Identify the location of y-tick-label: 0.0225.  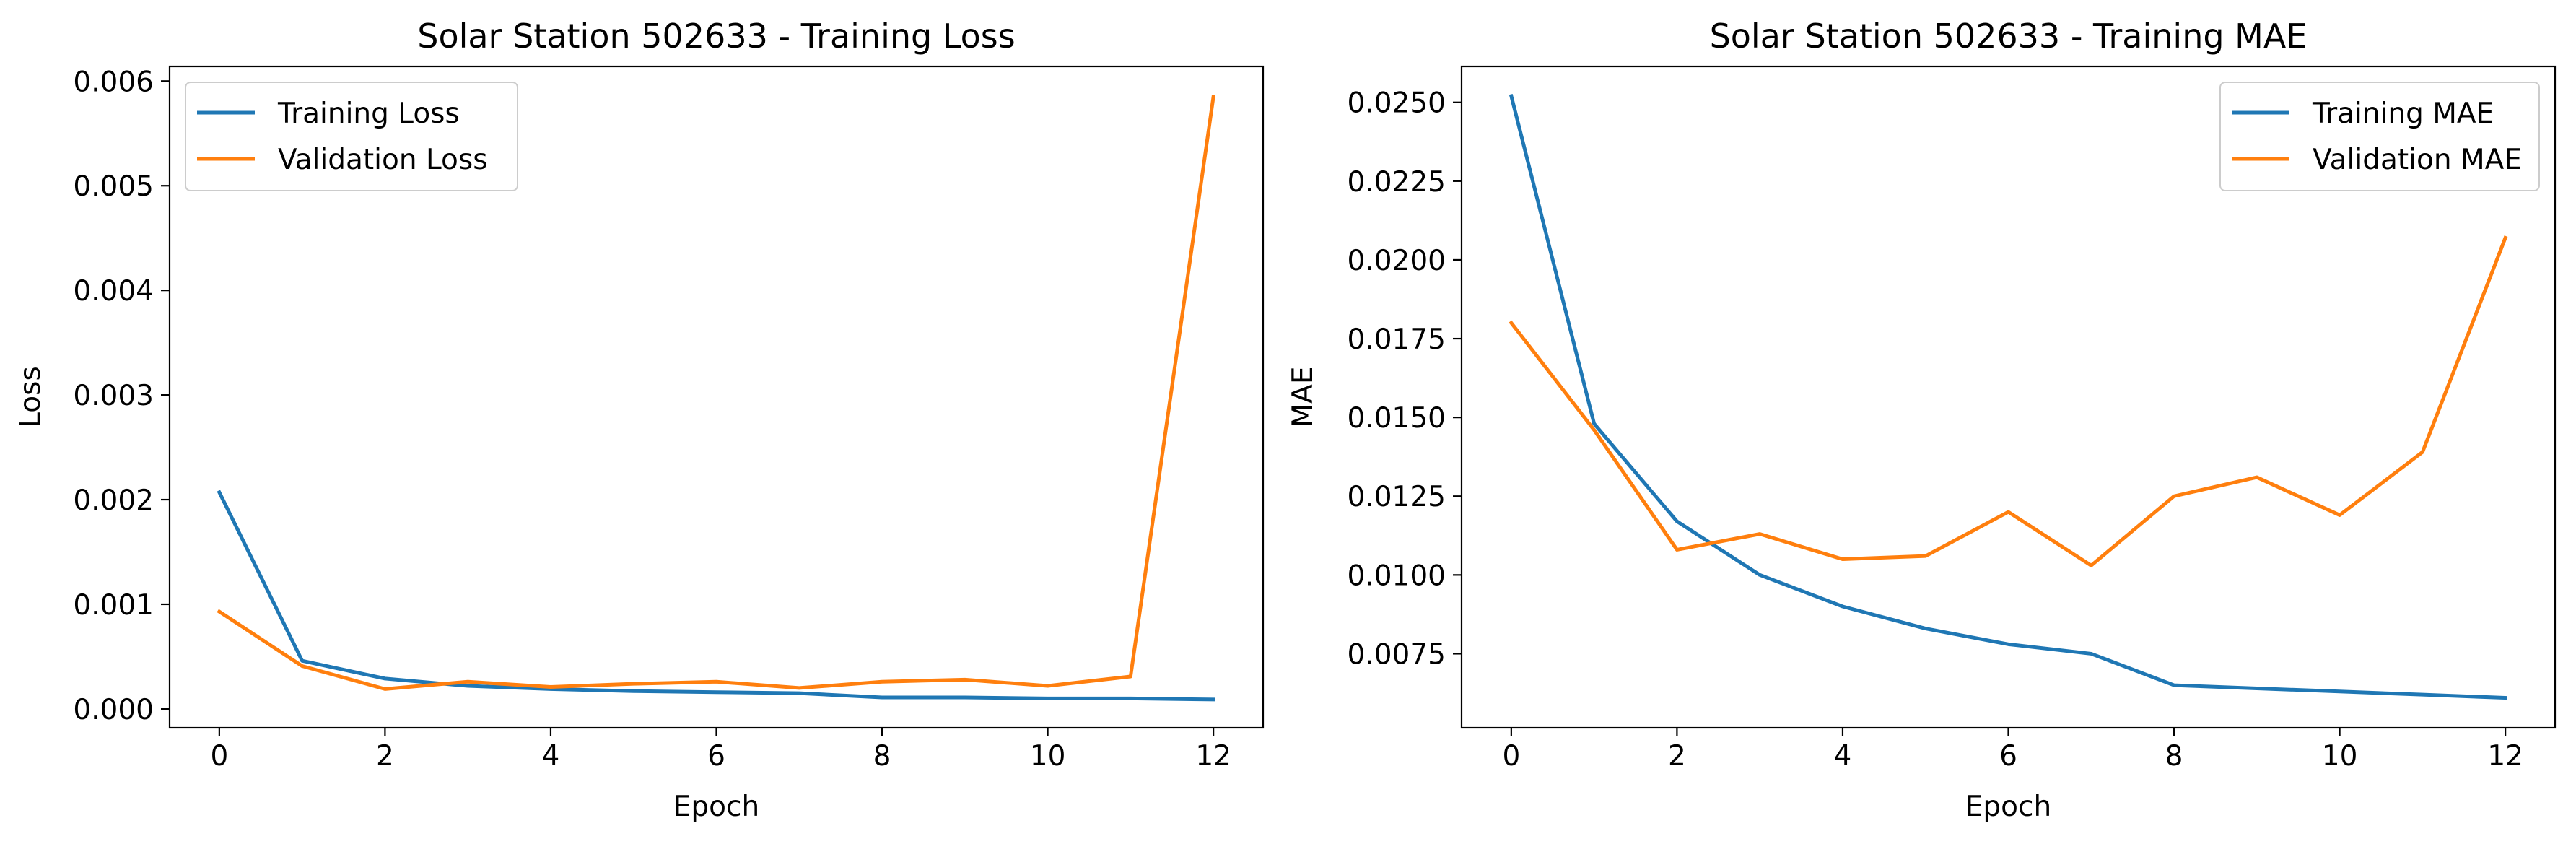
(1397, 182).